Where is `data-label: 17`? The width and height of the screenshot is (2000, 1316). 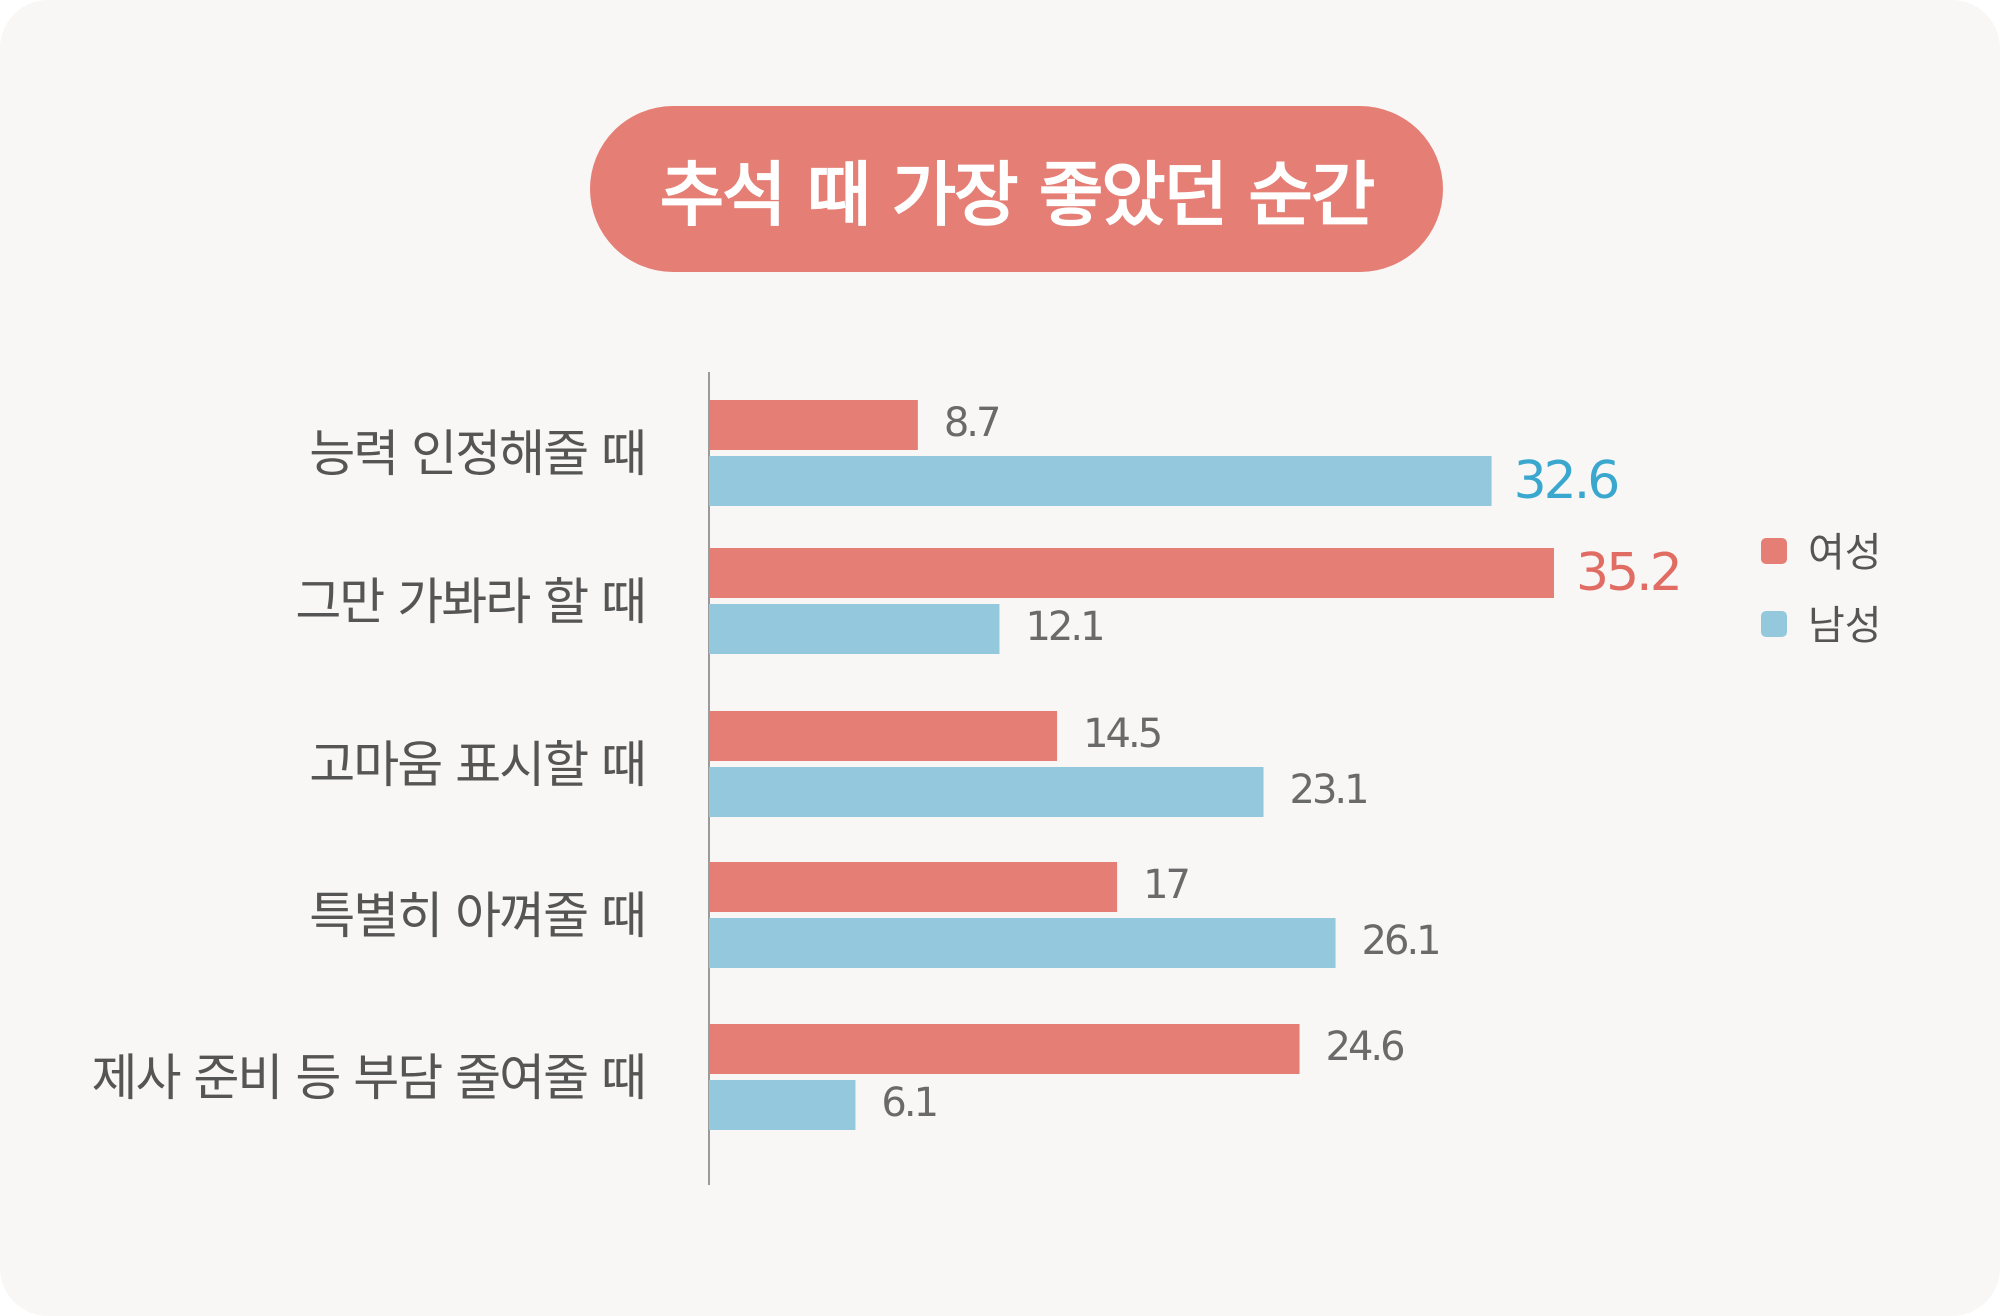 data-label: 17 is located at coordinates (1165, 885).